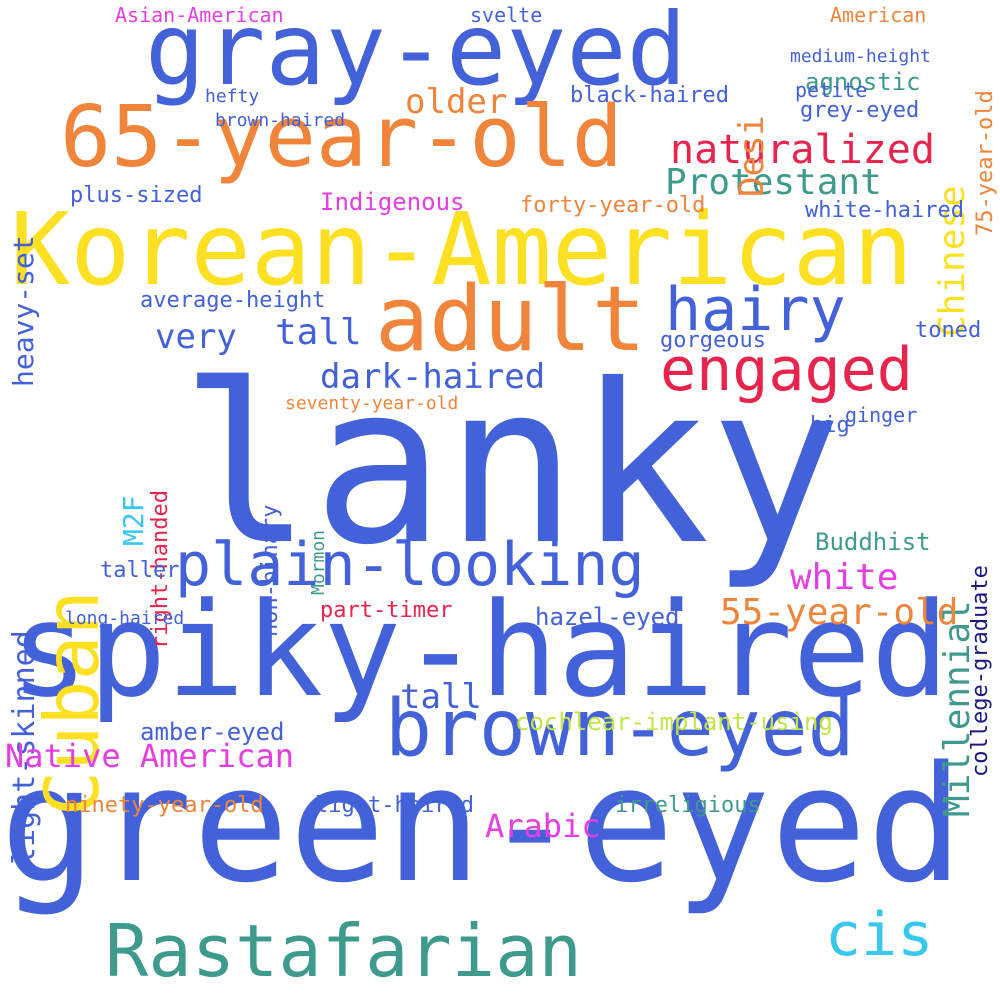  What do you see at coordinates (456, 102) in the screenshot?
I see `cloud-word: older` at bounding box center [456, 102].